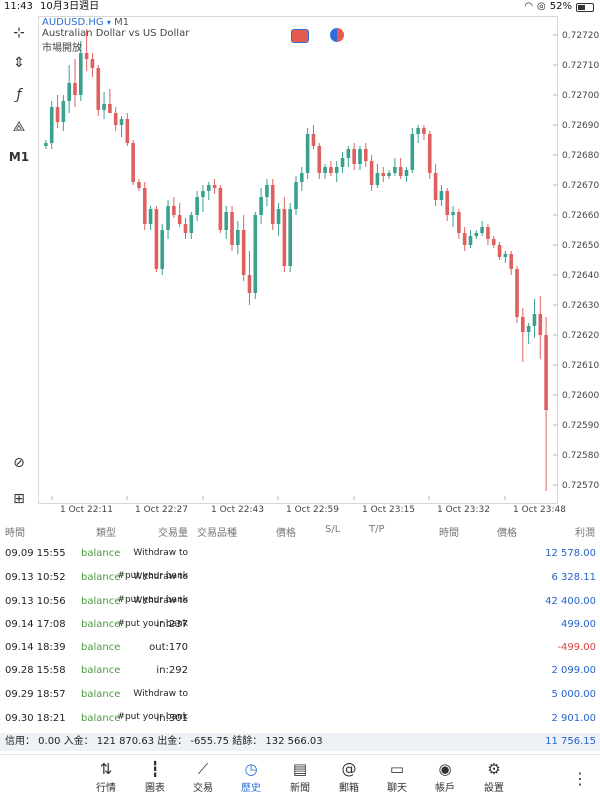 The height and width of the screenshot is (801, 600). What do you see at coordinates (251, 788) in the screenshot?
I see `nav-label: 歷史` at bounding box center [251, 788].